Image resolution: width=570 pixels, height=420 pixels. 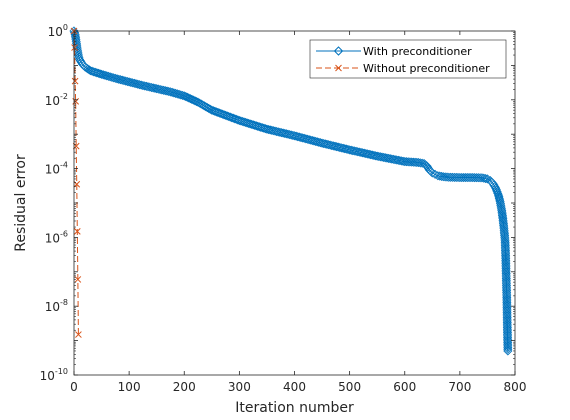 What do you see at coordinates (239, 387) in the screenshot?
I see `x-tick-label: 300` at bounding box center [239, 387].